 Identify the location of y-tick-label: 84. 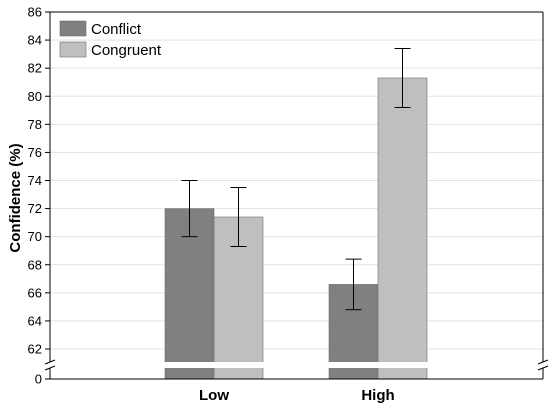
(35, 40).